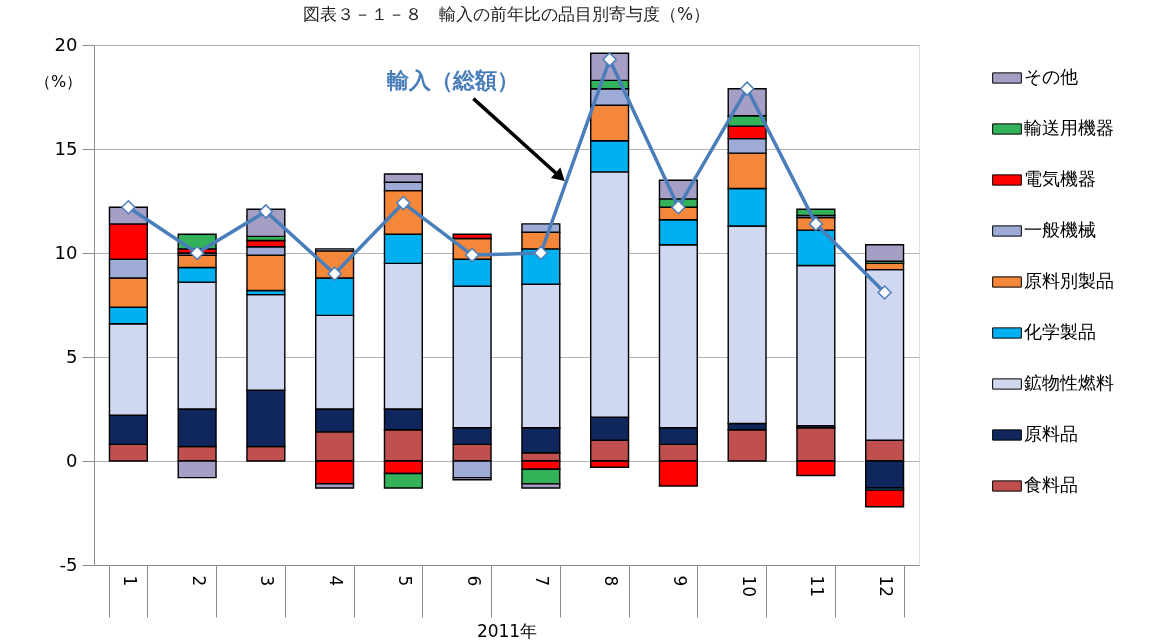 The height and width of the screenshot is (644, 1165). What do you see at coordinates (1051, 433) in the screenshot?
I see `legend-label: 原料品` at bounding box center [1051, 433].